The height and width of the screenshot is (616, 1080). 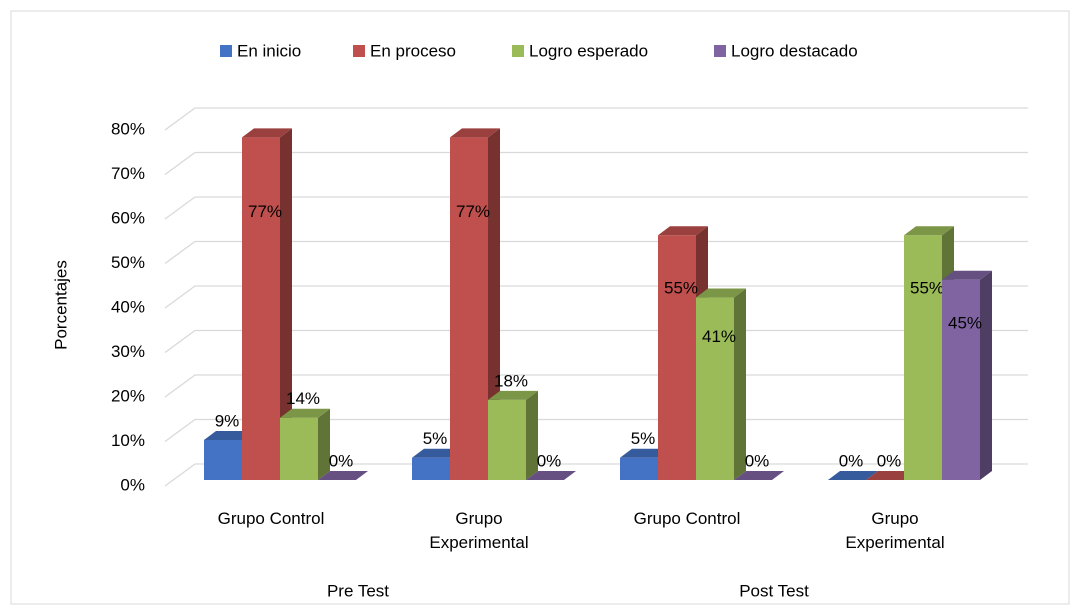 I want to click on data-label: 41%, so click(x=719, y=336).